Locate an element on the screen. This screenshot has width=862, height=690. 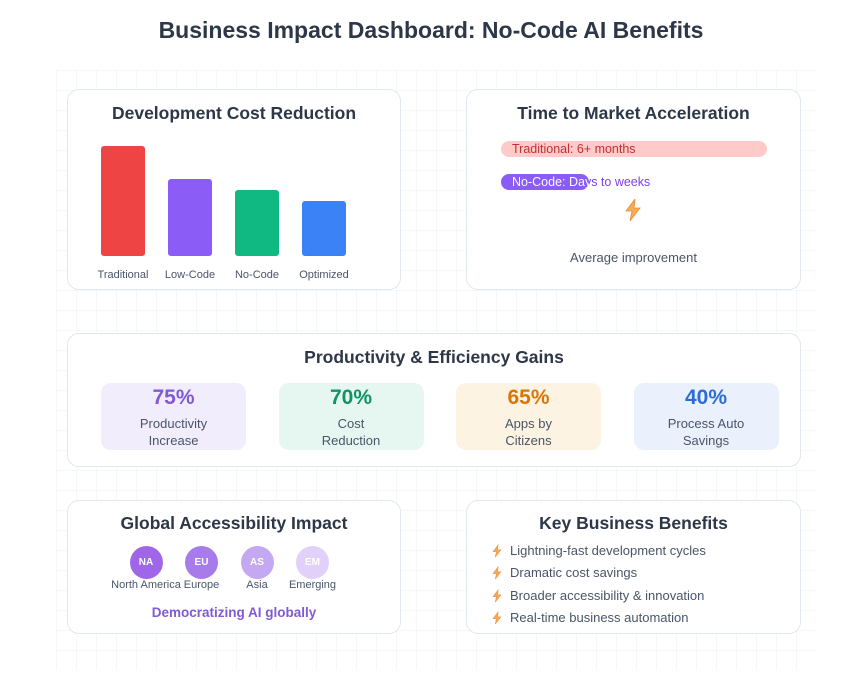
benefit-text: Real-time business automation is located at coordinates (599, 617).